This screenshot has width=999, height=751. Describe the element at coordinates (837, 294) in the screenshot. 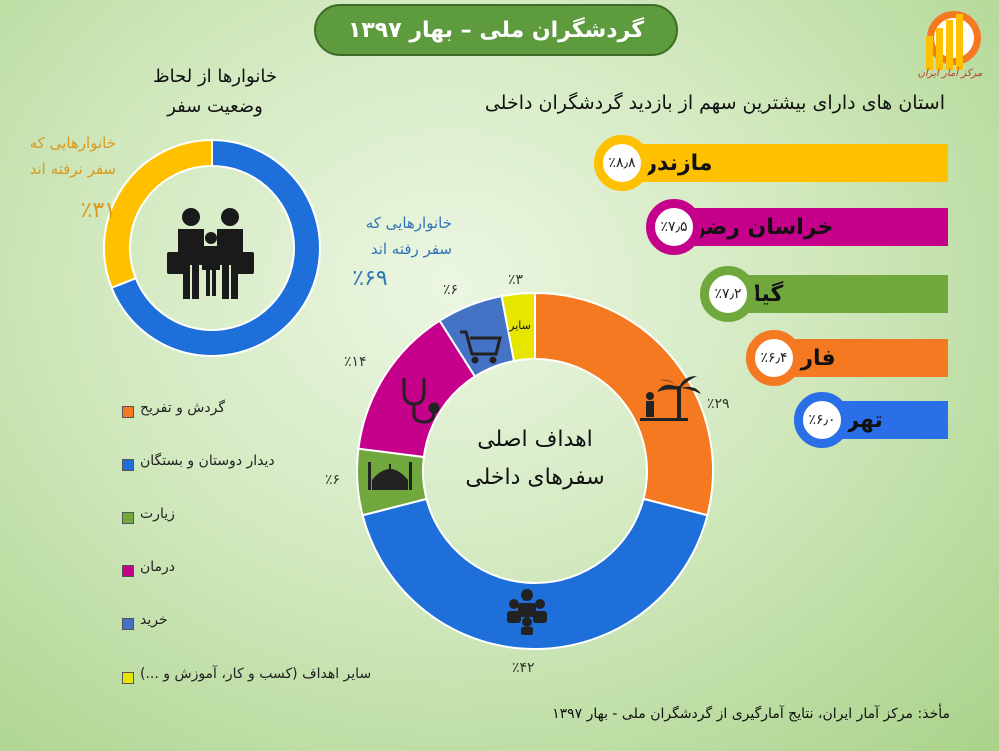

I see `province-bar: گیلان` at that location.